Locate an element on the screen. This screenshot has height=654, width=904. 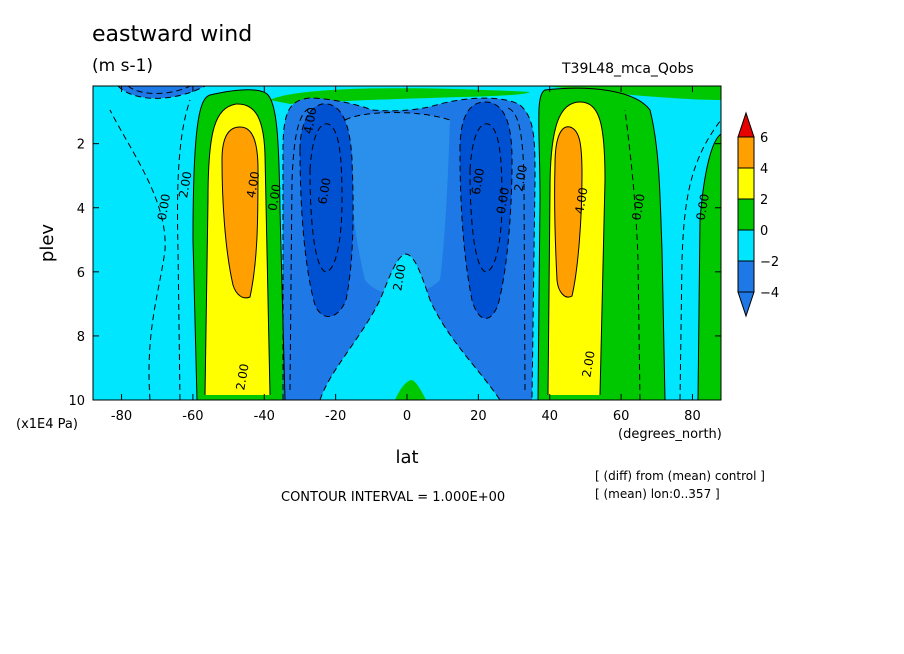
note-mean: [ (mean) lon:0..357 ] is located at coordinates (657, 494).